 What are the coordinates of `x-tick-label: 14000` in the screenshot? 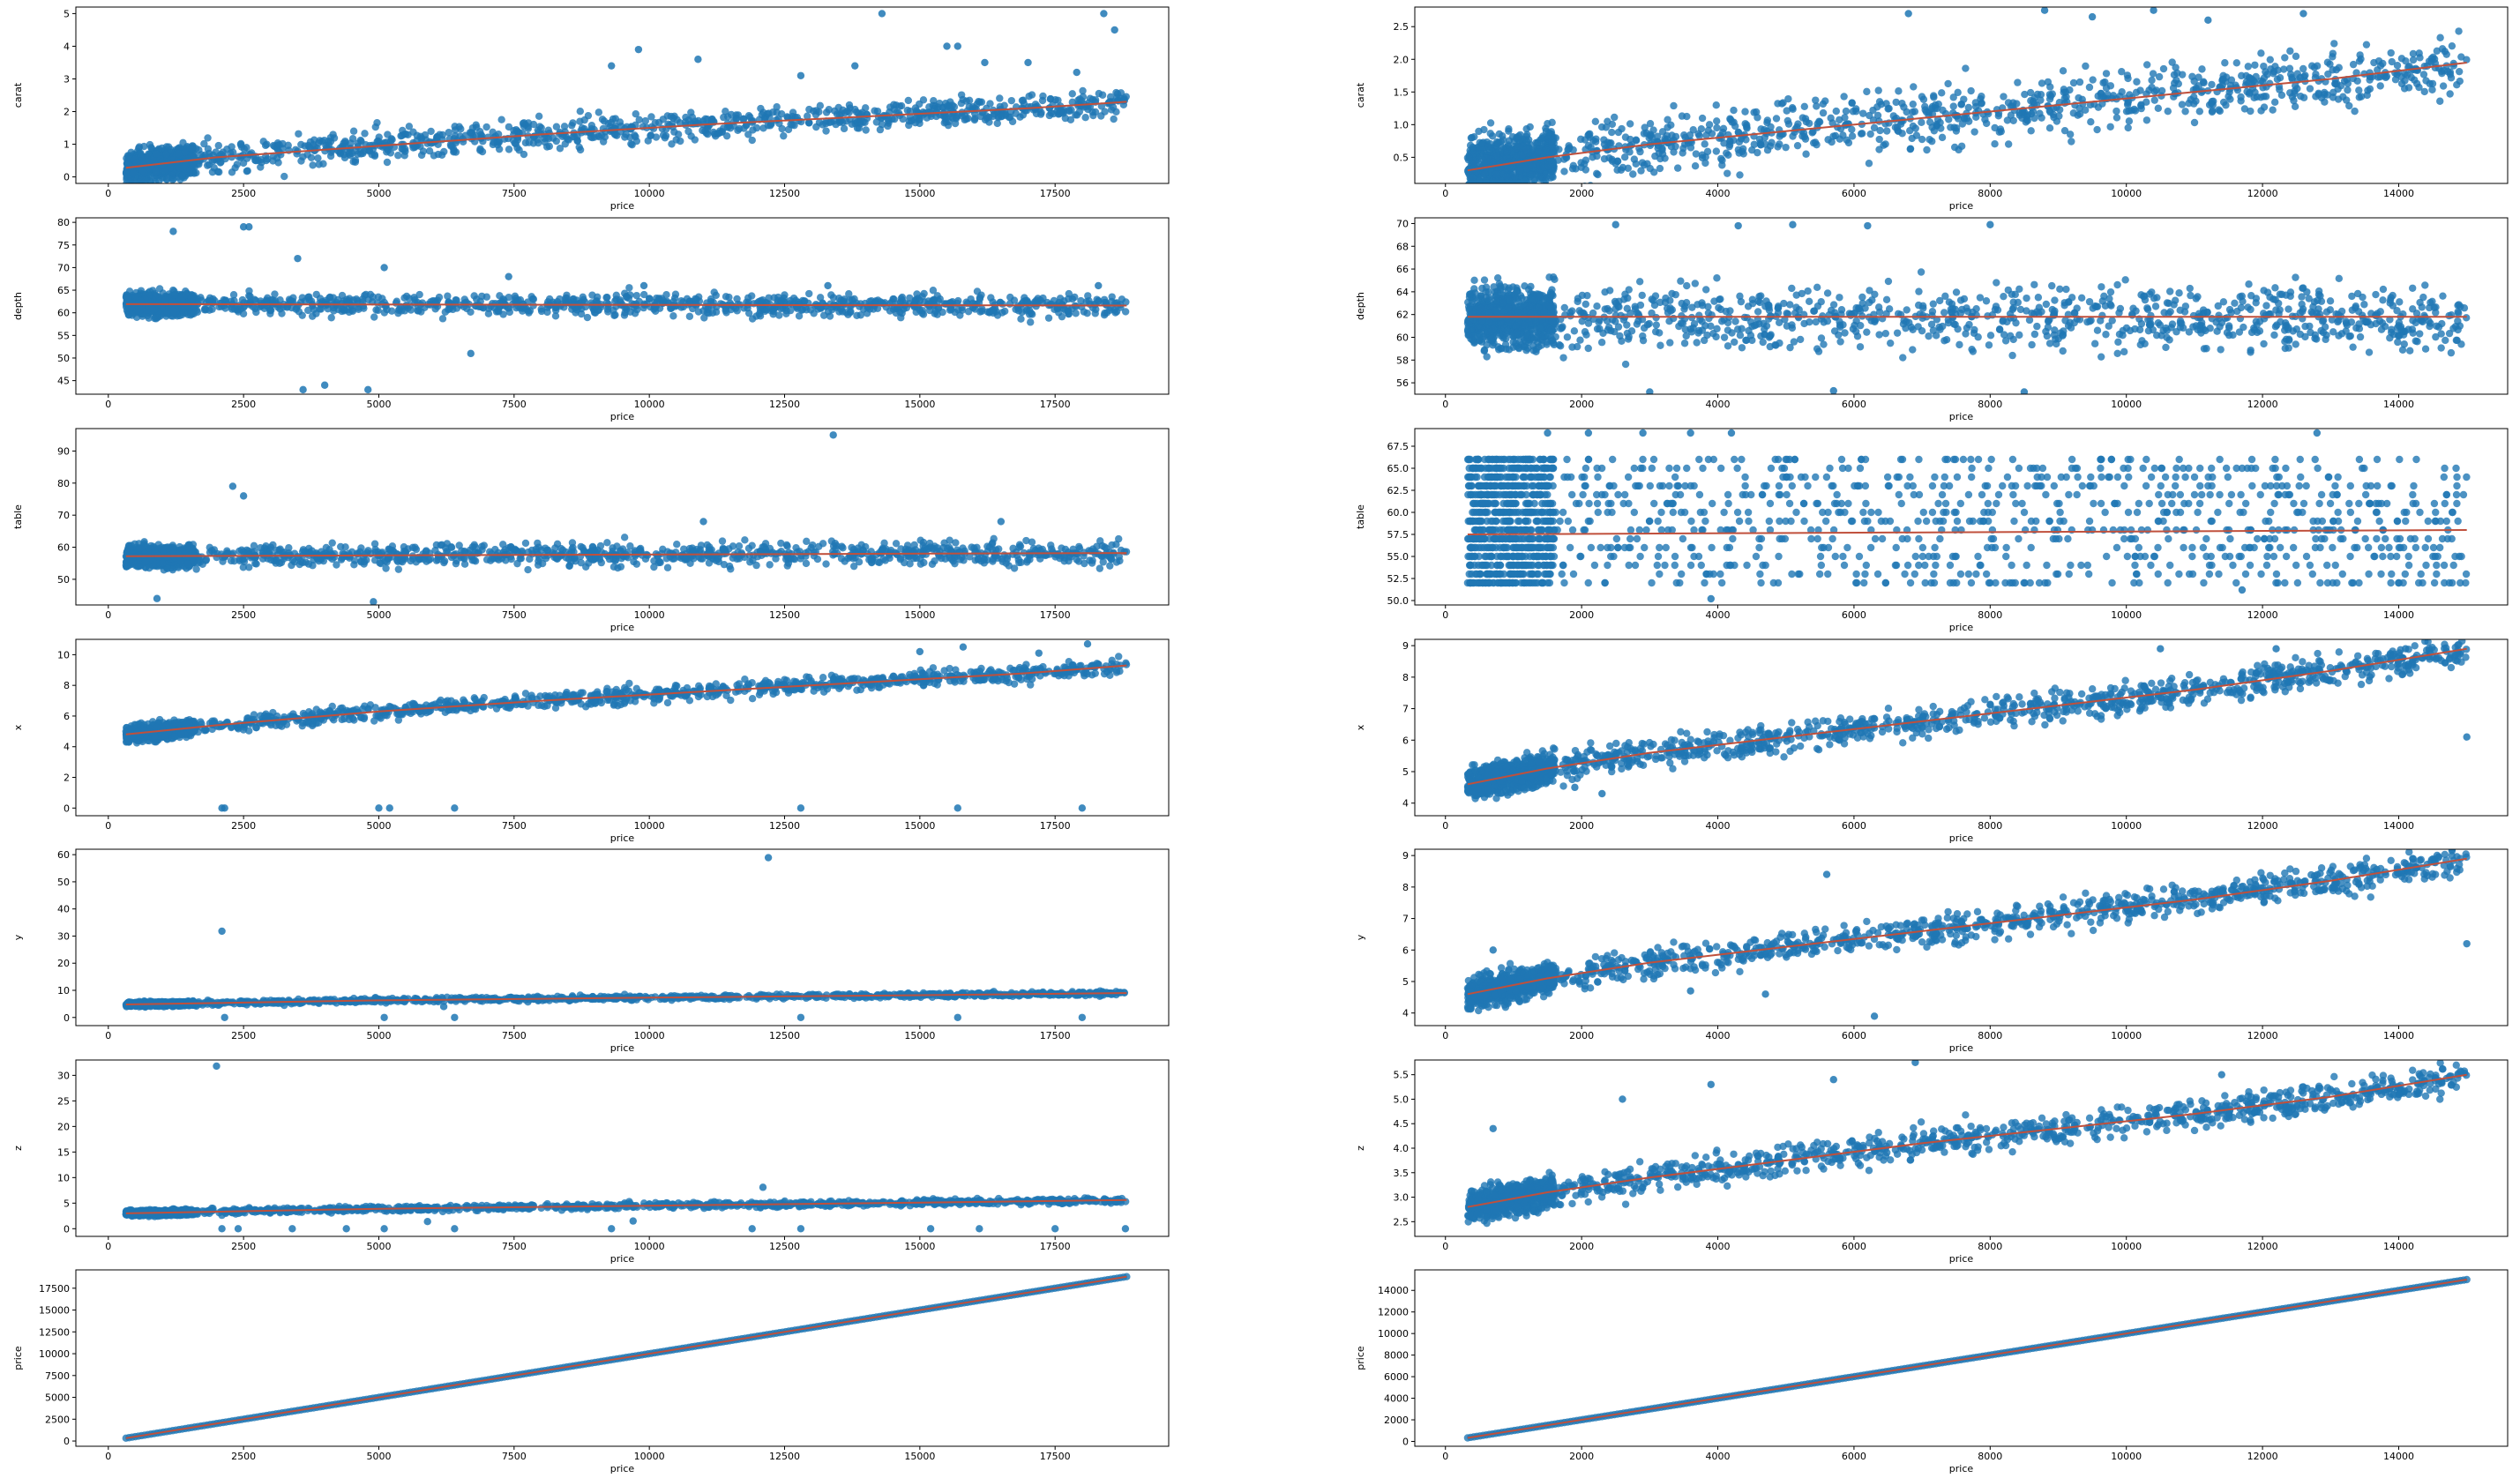 It's located at (2398, 194).